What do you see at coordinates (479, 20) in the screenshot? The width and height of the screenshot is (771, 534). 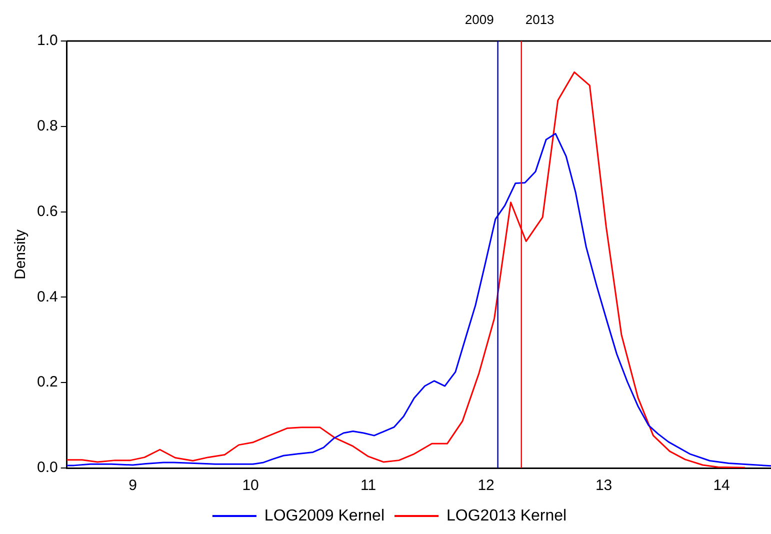 I see `text: 2009` at bounding box center [479, 20].